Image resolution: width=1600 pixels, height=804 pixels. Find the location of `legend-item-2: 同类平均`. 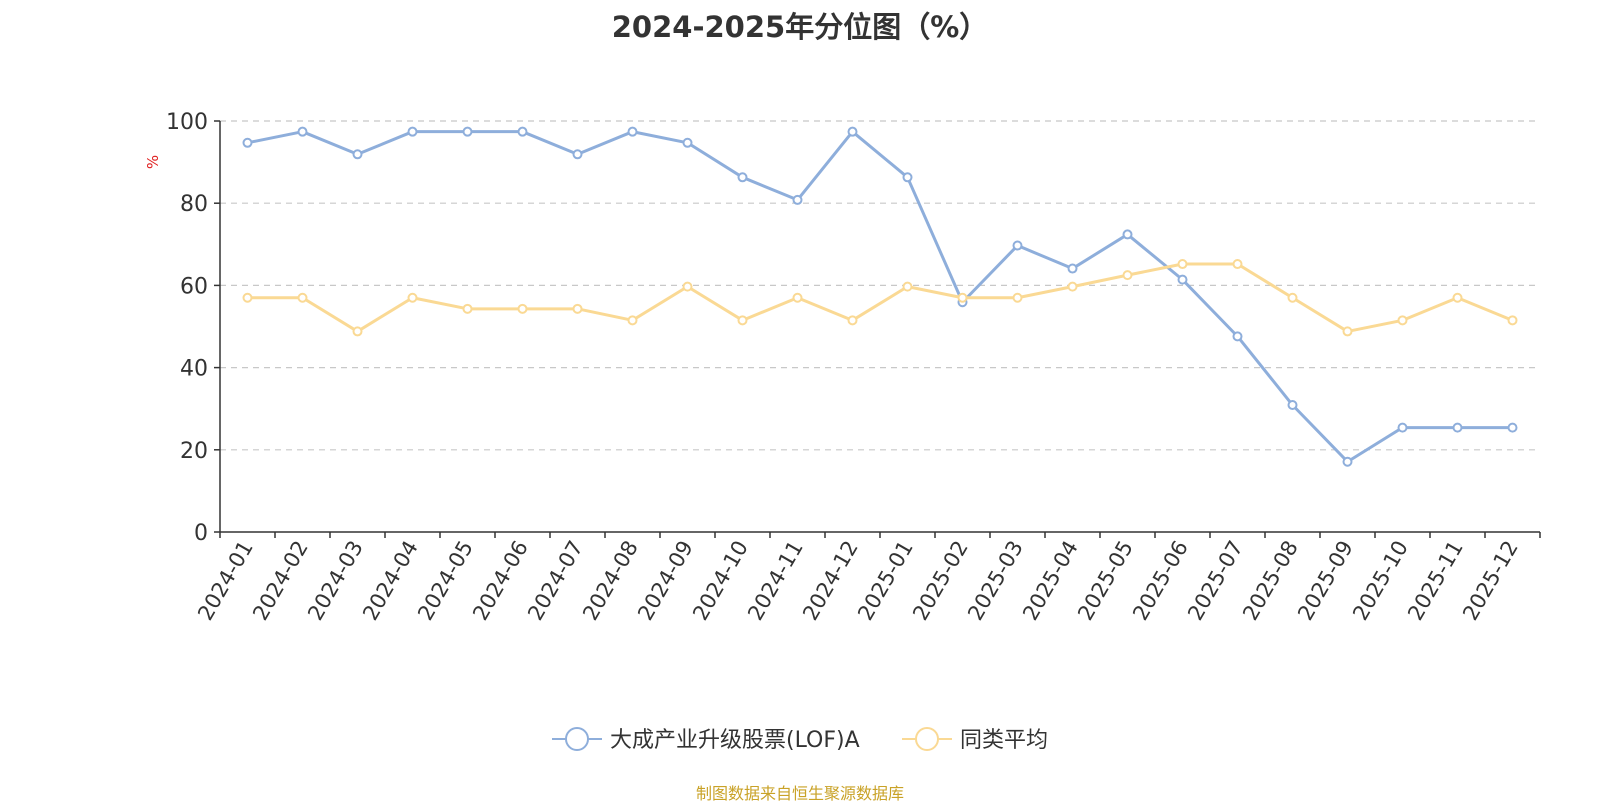

legend-item-2: 同类平均 is located at coordinates (975, 740).